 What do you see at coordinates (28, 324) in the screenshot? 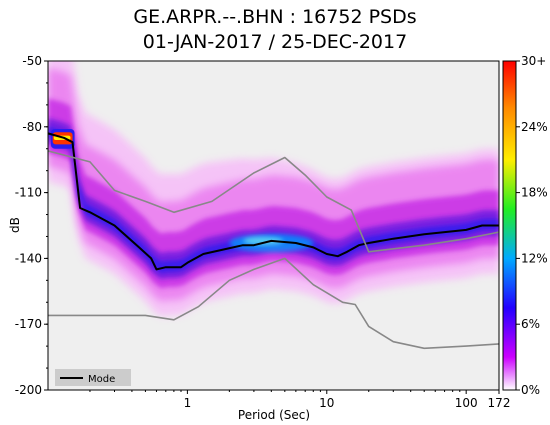
I see `y-tick-label: -170` at bounding box center [28, 324].